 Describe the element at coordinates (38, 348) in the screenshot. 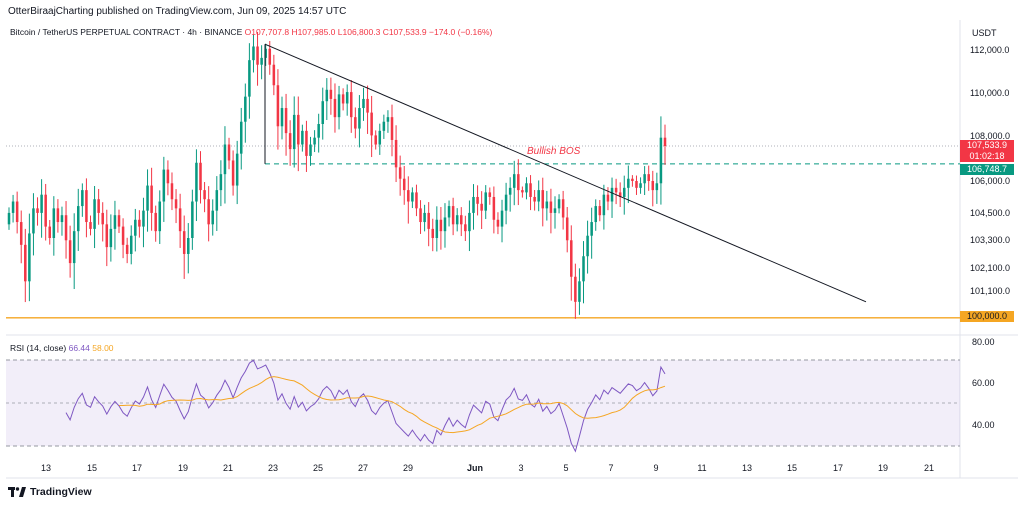

I see `rsi-name: RSI (14, close)` at that location.